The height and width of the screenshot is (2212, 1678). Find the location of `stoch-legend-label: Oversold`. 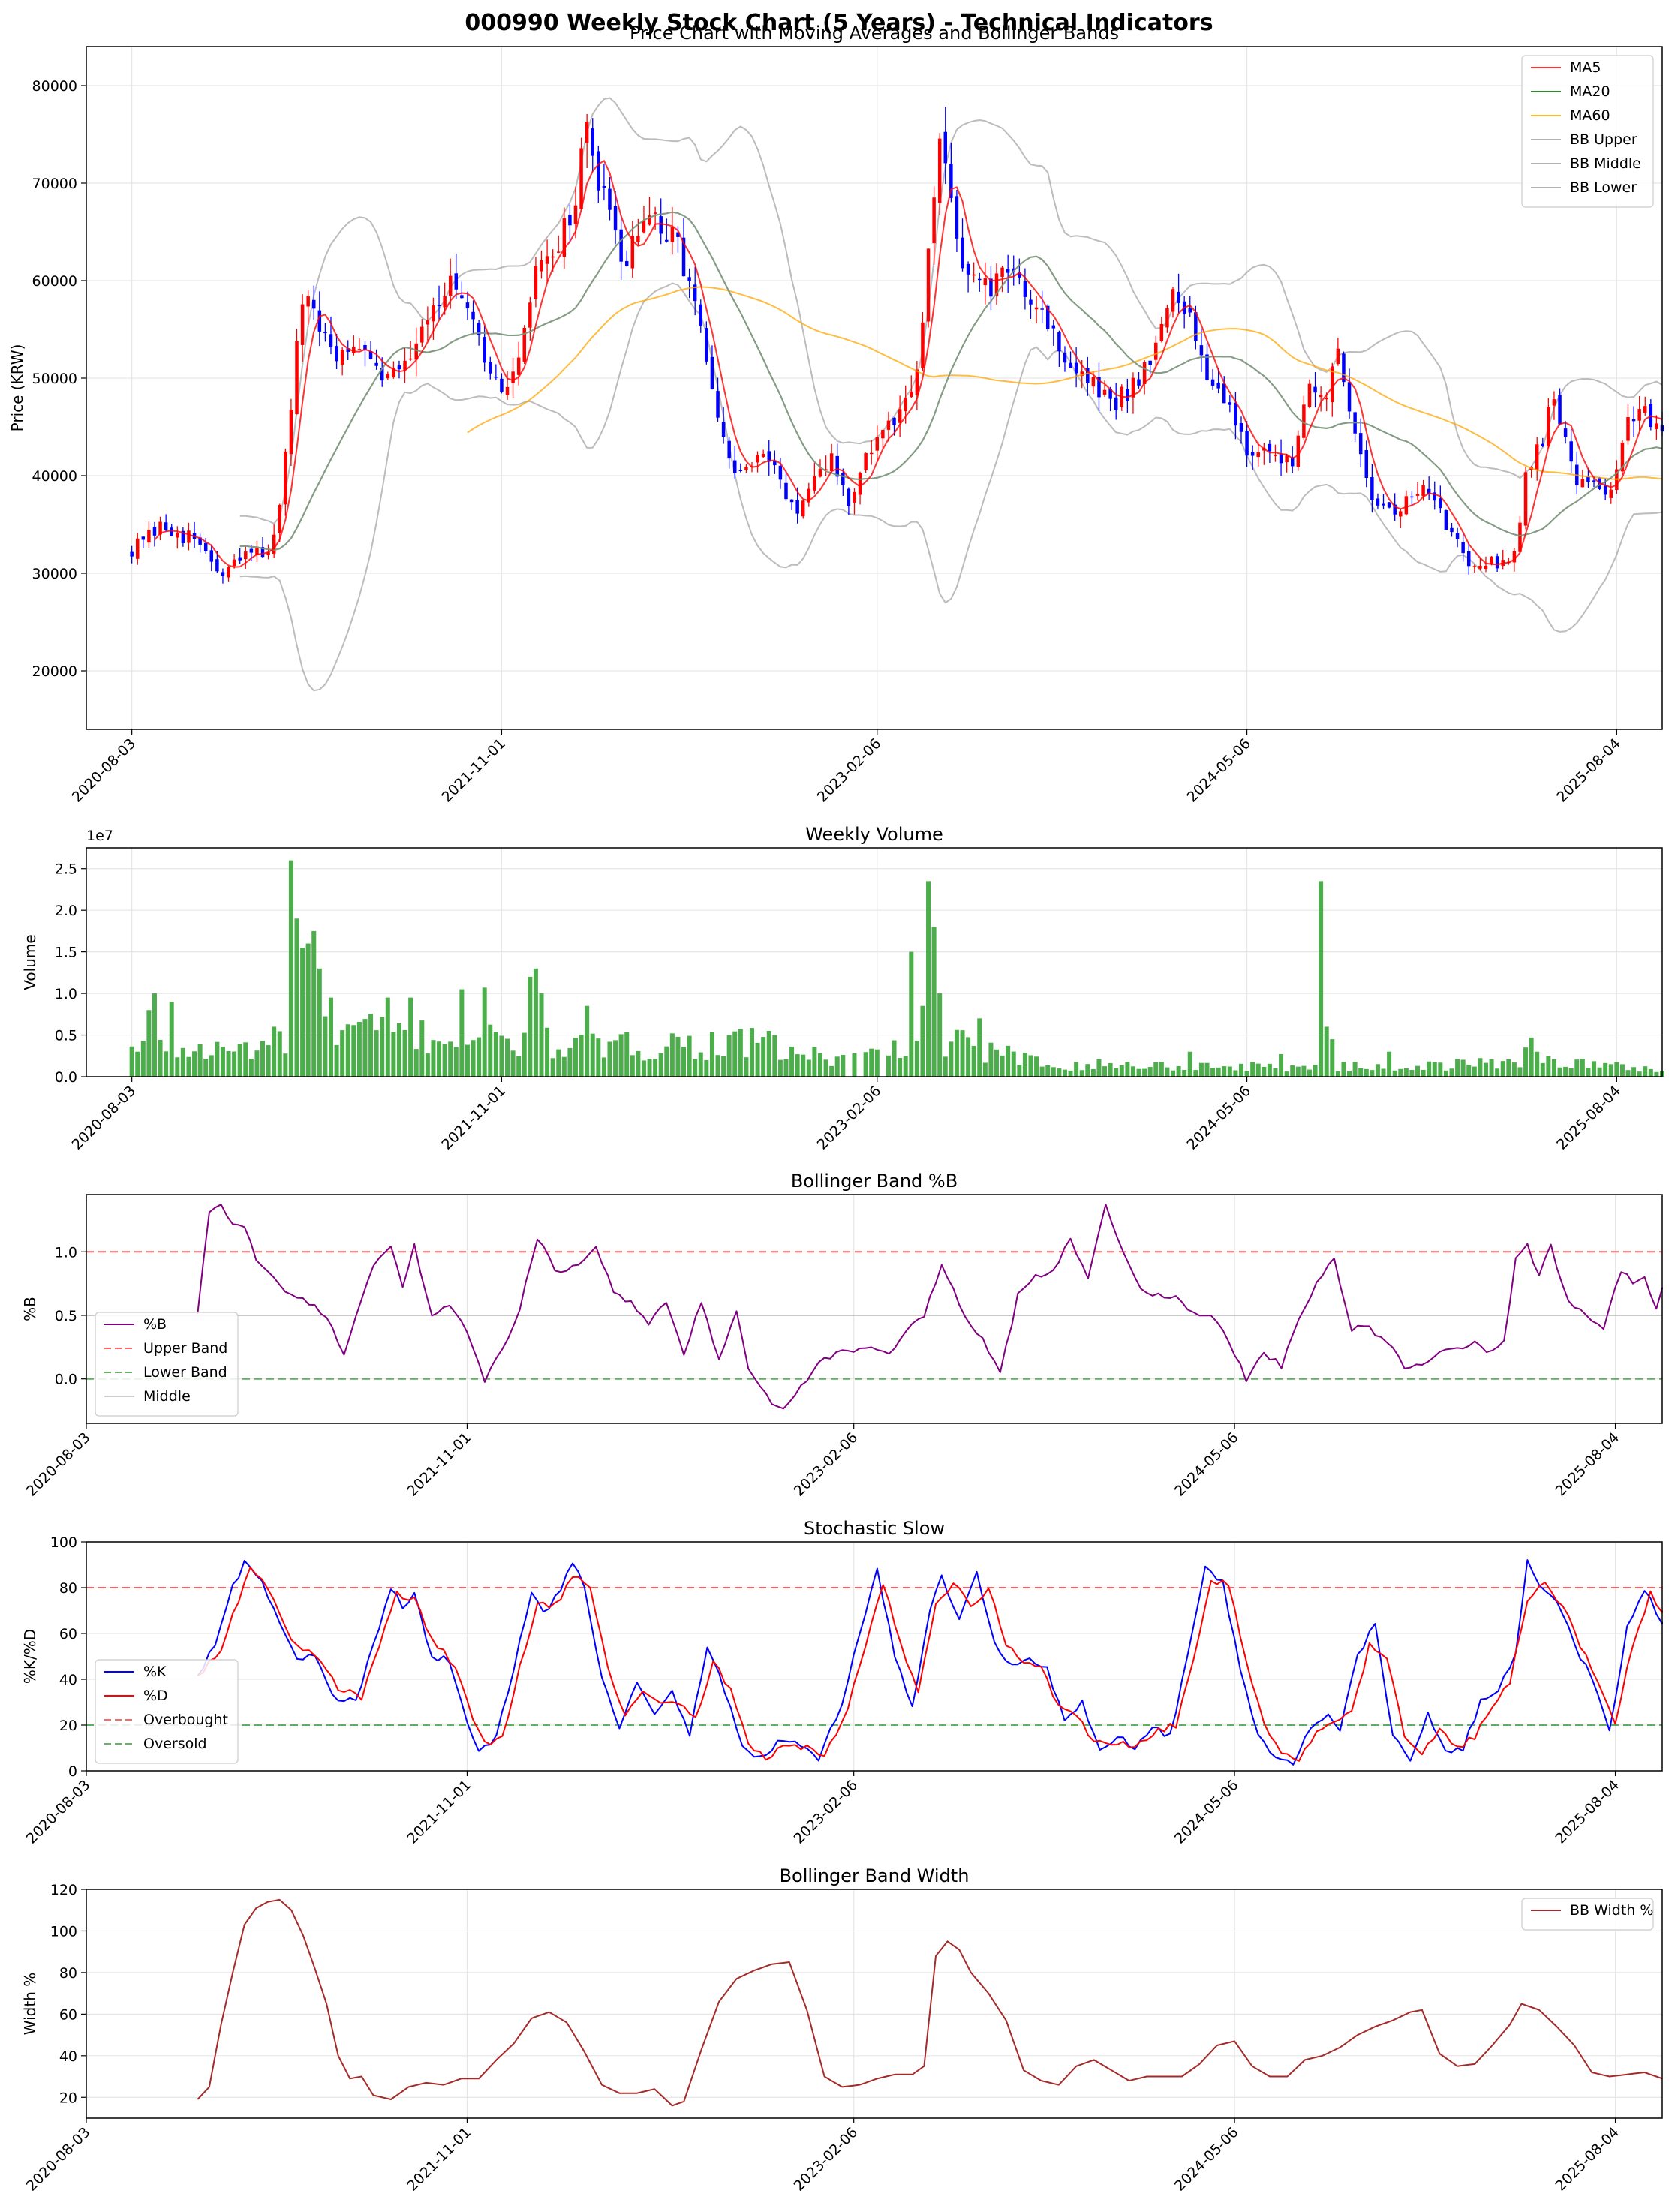

stoch-legend-label: Oversold is located at coordinates (175, 1744).